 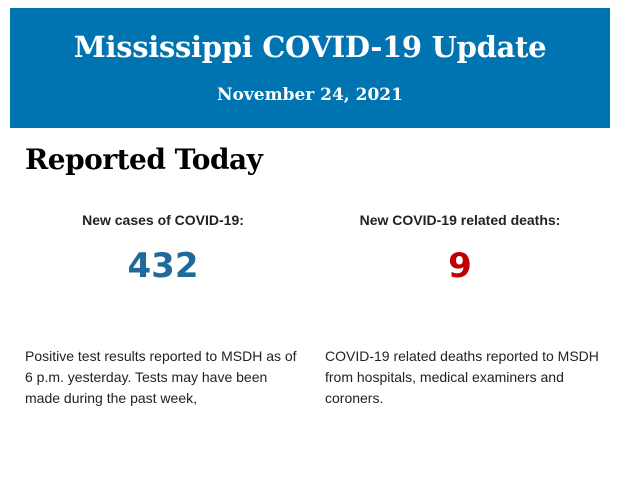 What do you see at coordinates (460, 220) in the screenshot?
I see `new-deaths-label: New COVID-19 related deaths:` at bounding box center [460, 220].